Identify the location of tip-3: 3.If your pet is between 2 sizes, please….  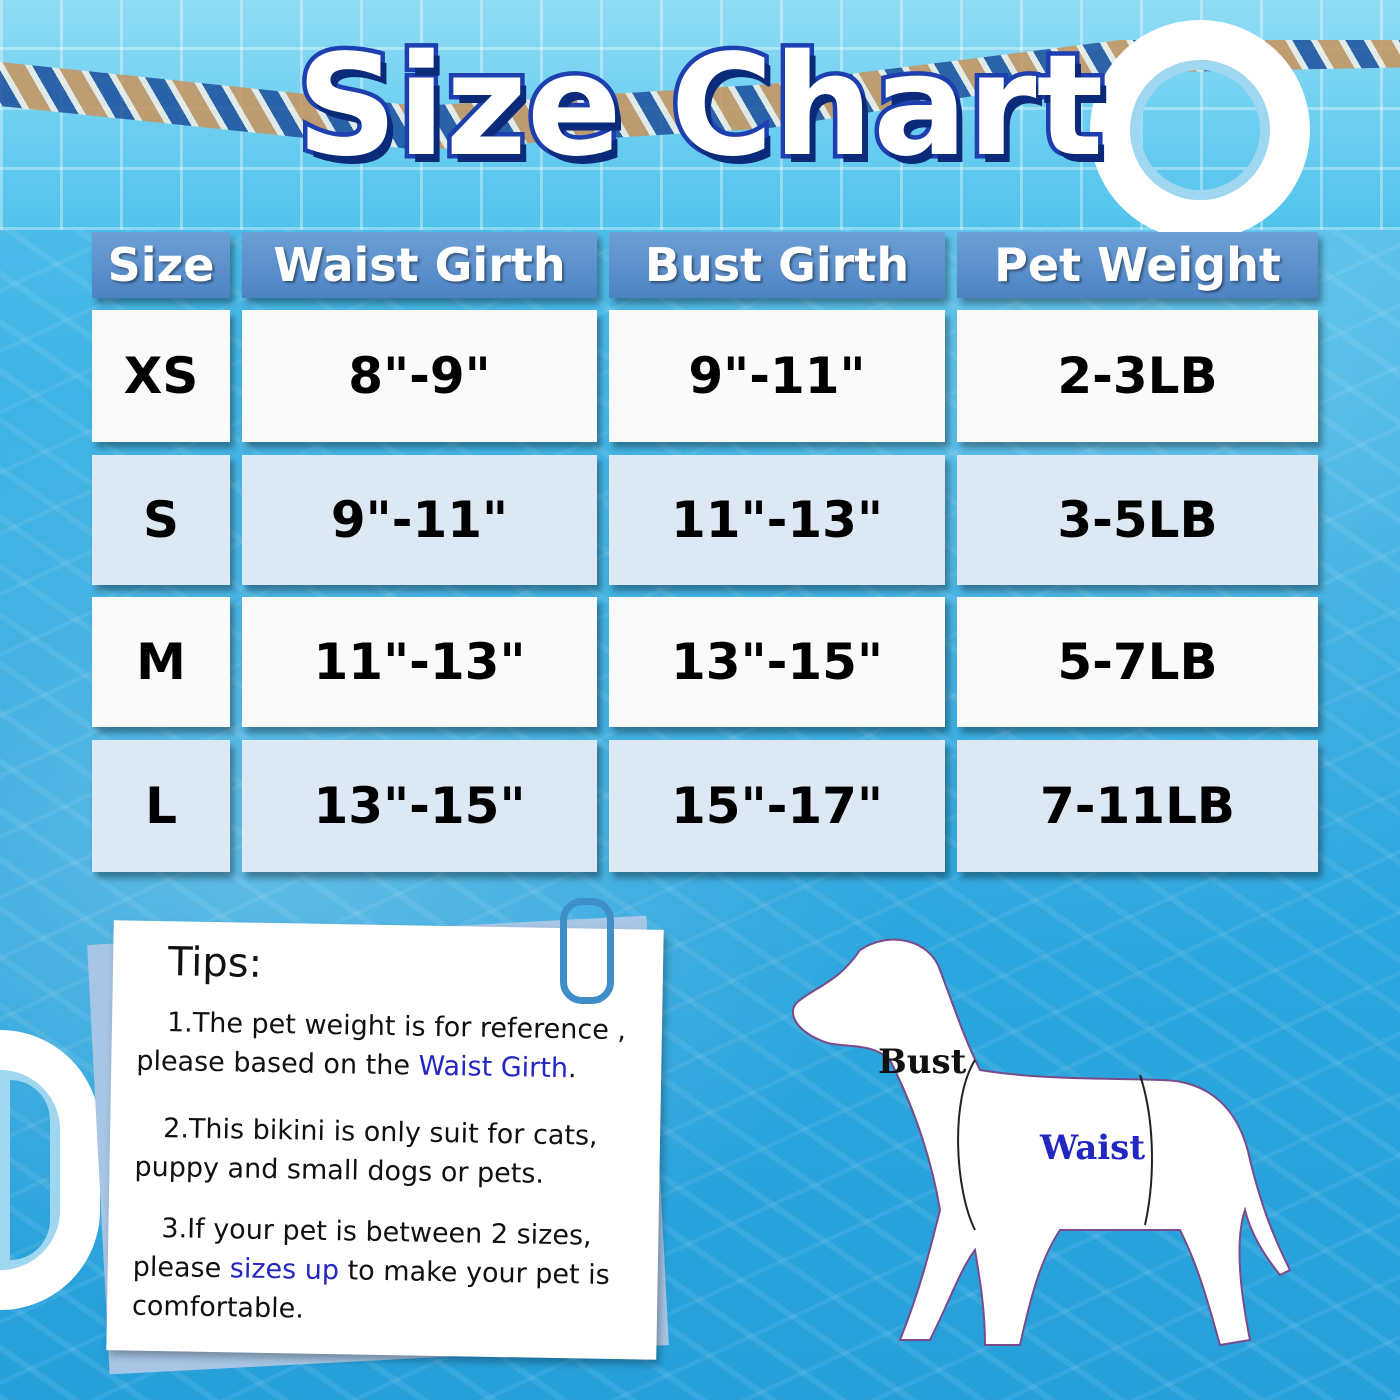
(371, 1269).